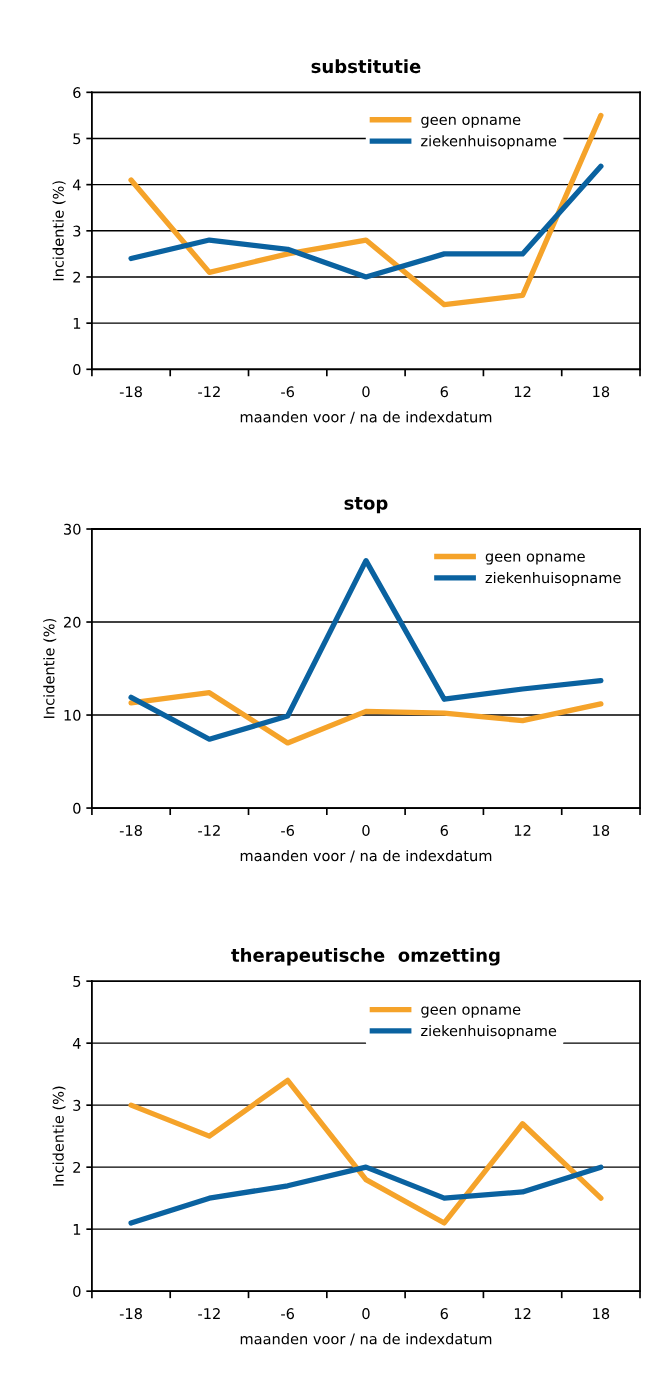 This screenshot has height=1378, width=666. Describe the element at coordinates (366, 505) in the screenshot. I see `chart-title: stop` at that location.